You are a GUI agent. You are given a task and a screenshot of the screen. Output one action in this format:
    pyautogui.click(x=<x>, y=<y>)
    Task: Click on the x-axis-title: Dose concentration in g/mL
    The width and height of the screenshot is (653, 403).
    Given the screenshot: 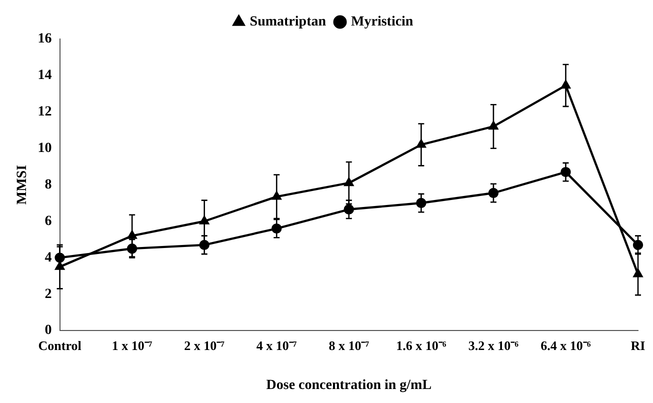 What is the action you would take?
    pyautogui.click(x=349, y=386)
    